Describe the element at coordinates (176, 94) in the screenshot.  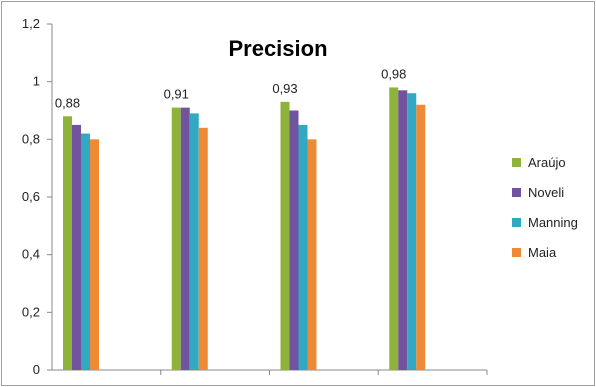
I see `data-label: 0,91` at that location.